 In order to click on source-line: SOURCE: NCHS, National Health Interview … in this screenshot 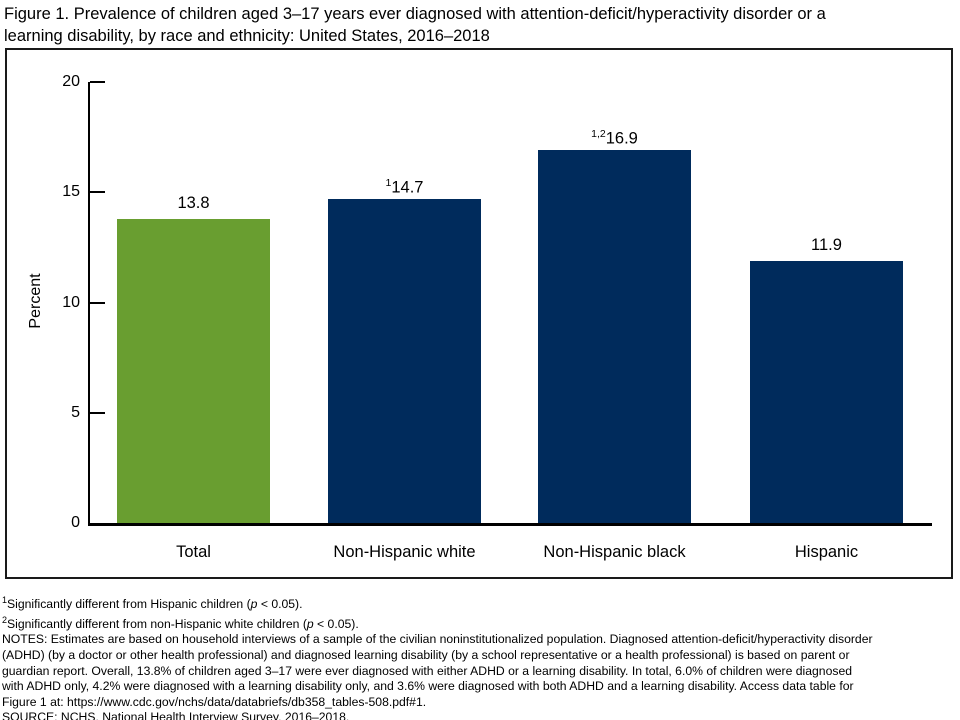, I will do `click(176, 715)`.